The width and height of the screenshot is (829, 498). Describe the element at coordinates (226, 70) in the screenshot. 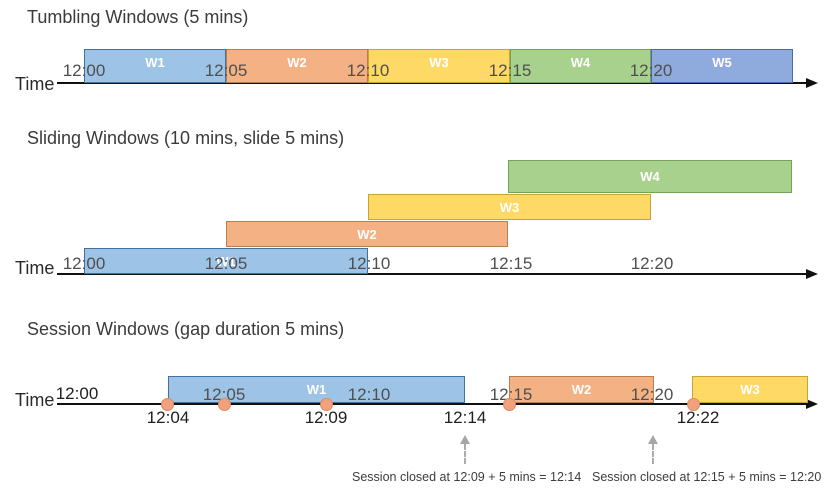

I see `tumbling-windows-tick-12:05: 12:05` at that location.